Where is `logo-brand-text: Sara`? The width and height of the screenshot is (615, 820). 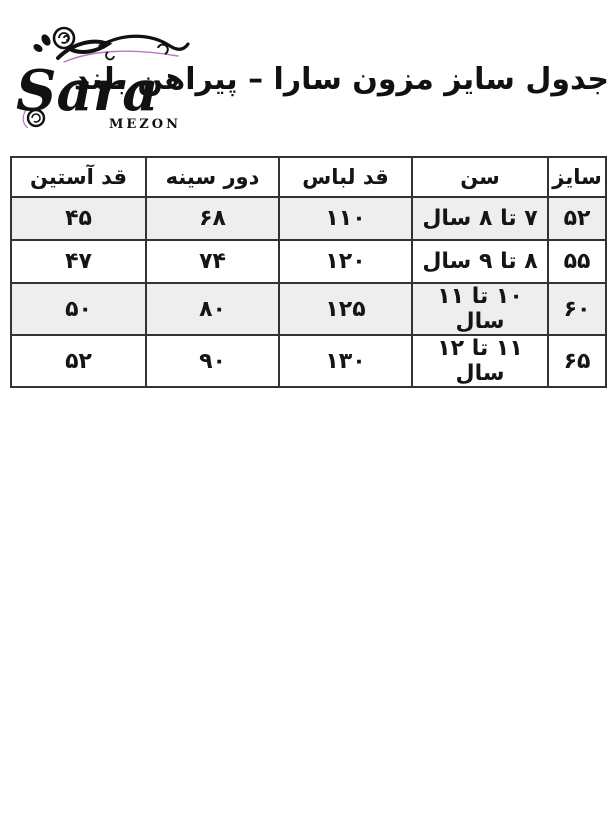
logo-brand-text: Sara is located at coordinates (87, 91).